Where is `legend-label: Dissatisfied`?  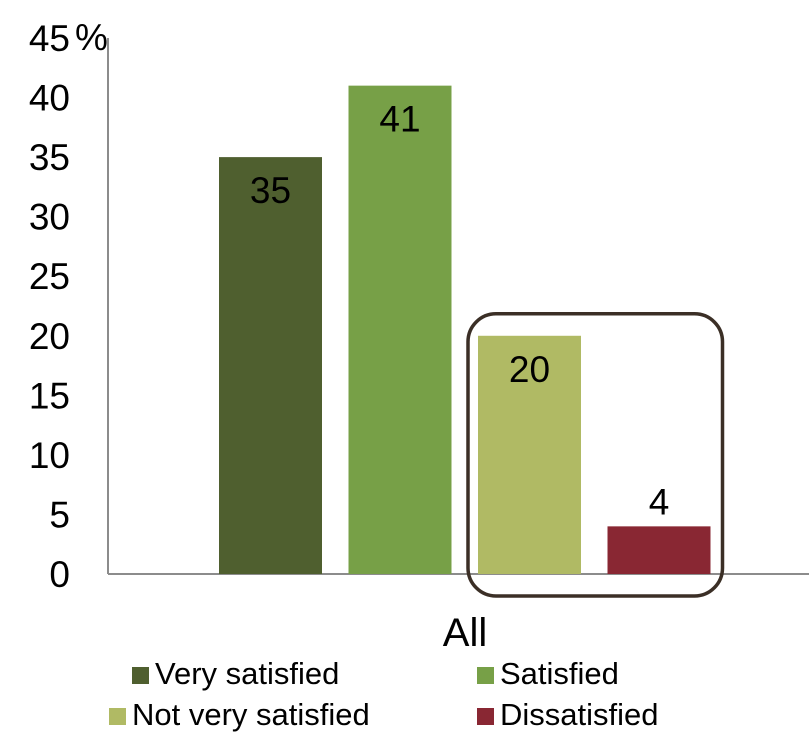 legend-label: Dissatisfied is located at coordinates (579, 714).